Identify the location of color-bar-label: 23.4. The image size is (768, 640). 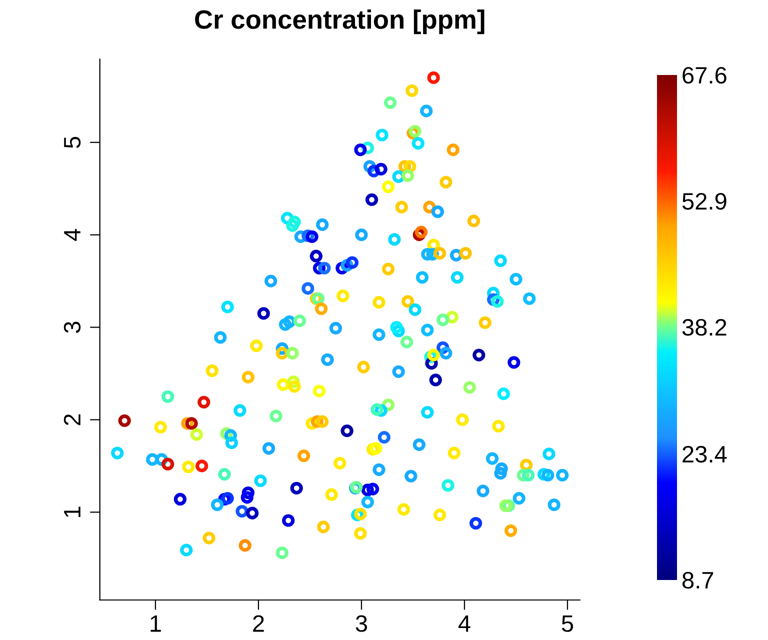
(704, 454).